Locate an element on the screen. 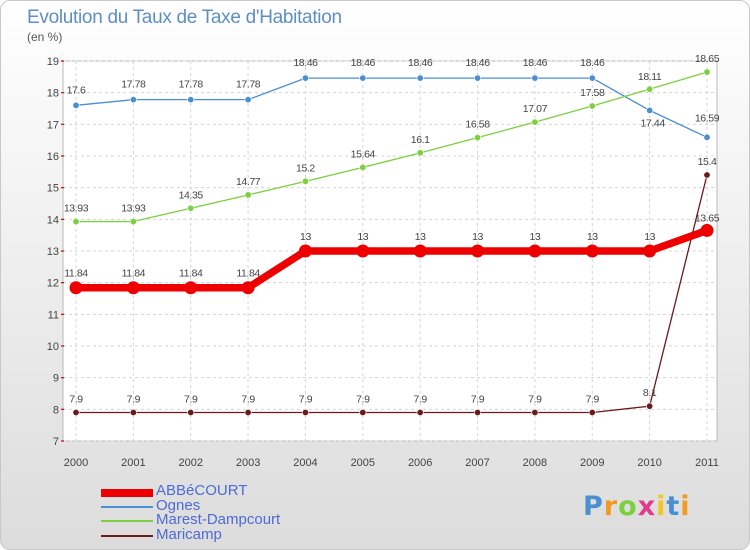  y-tick-label: 16 is located at coordinates (53, 157).